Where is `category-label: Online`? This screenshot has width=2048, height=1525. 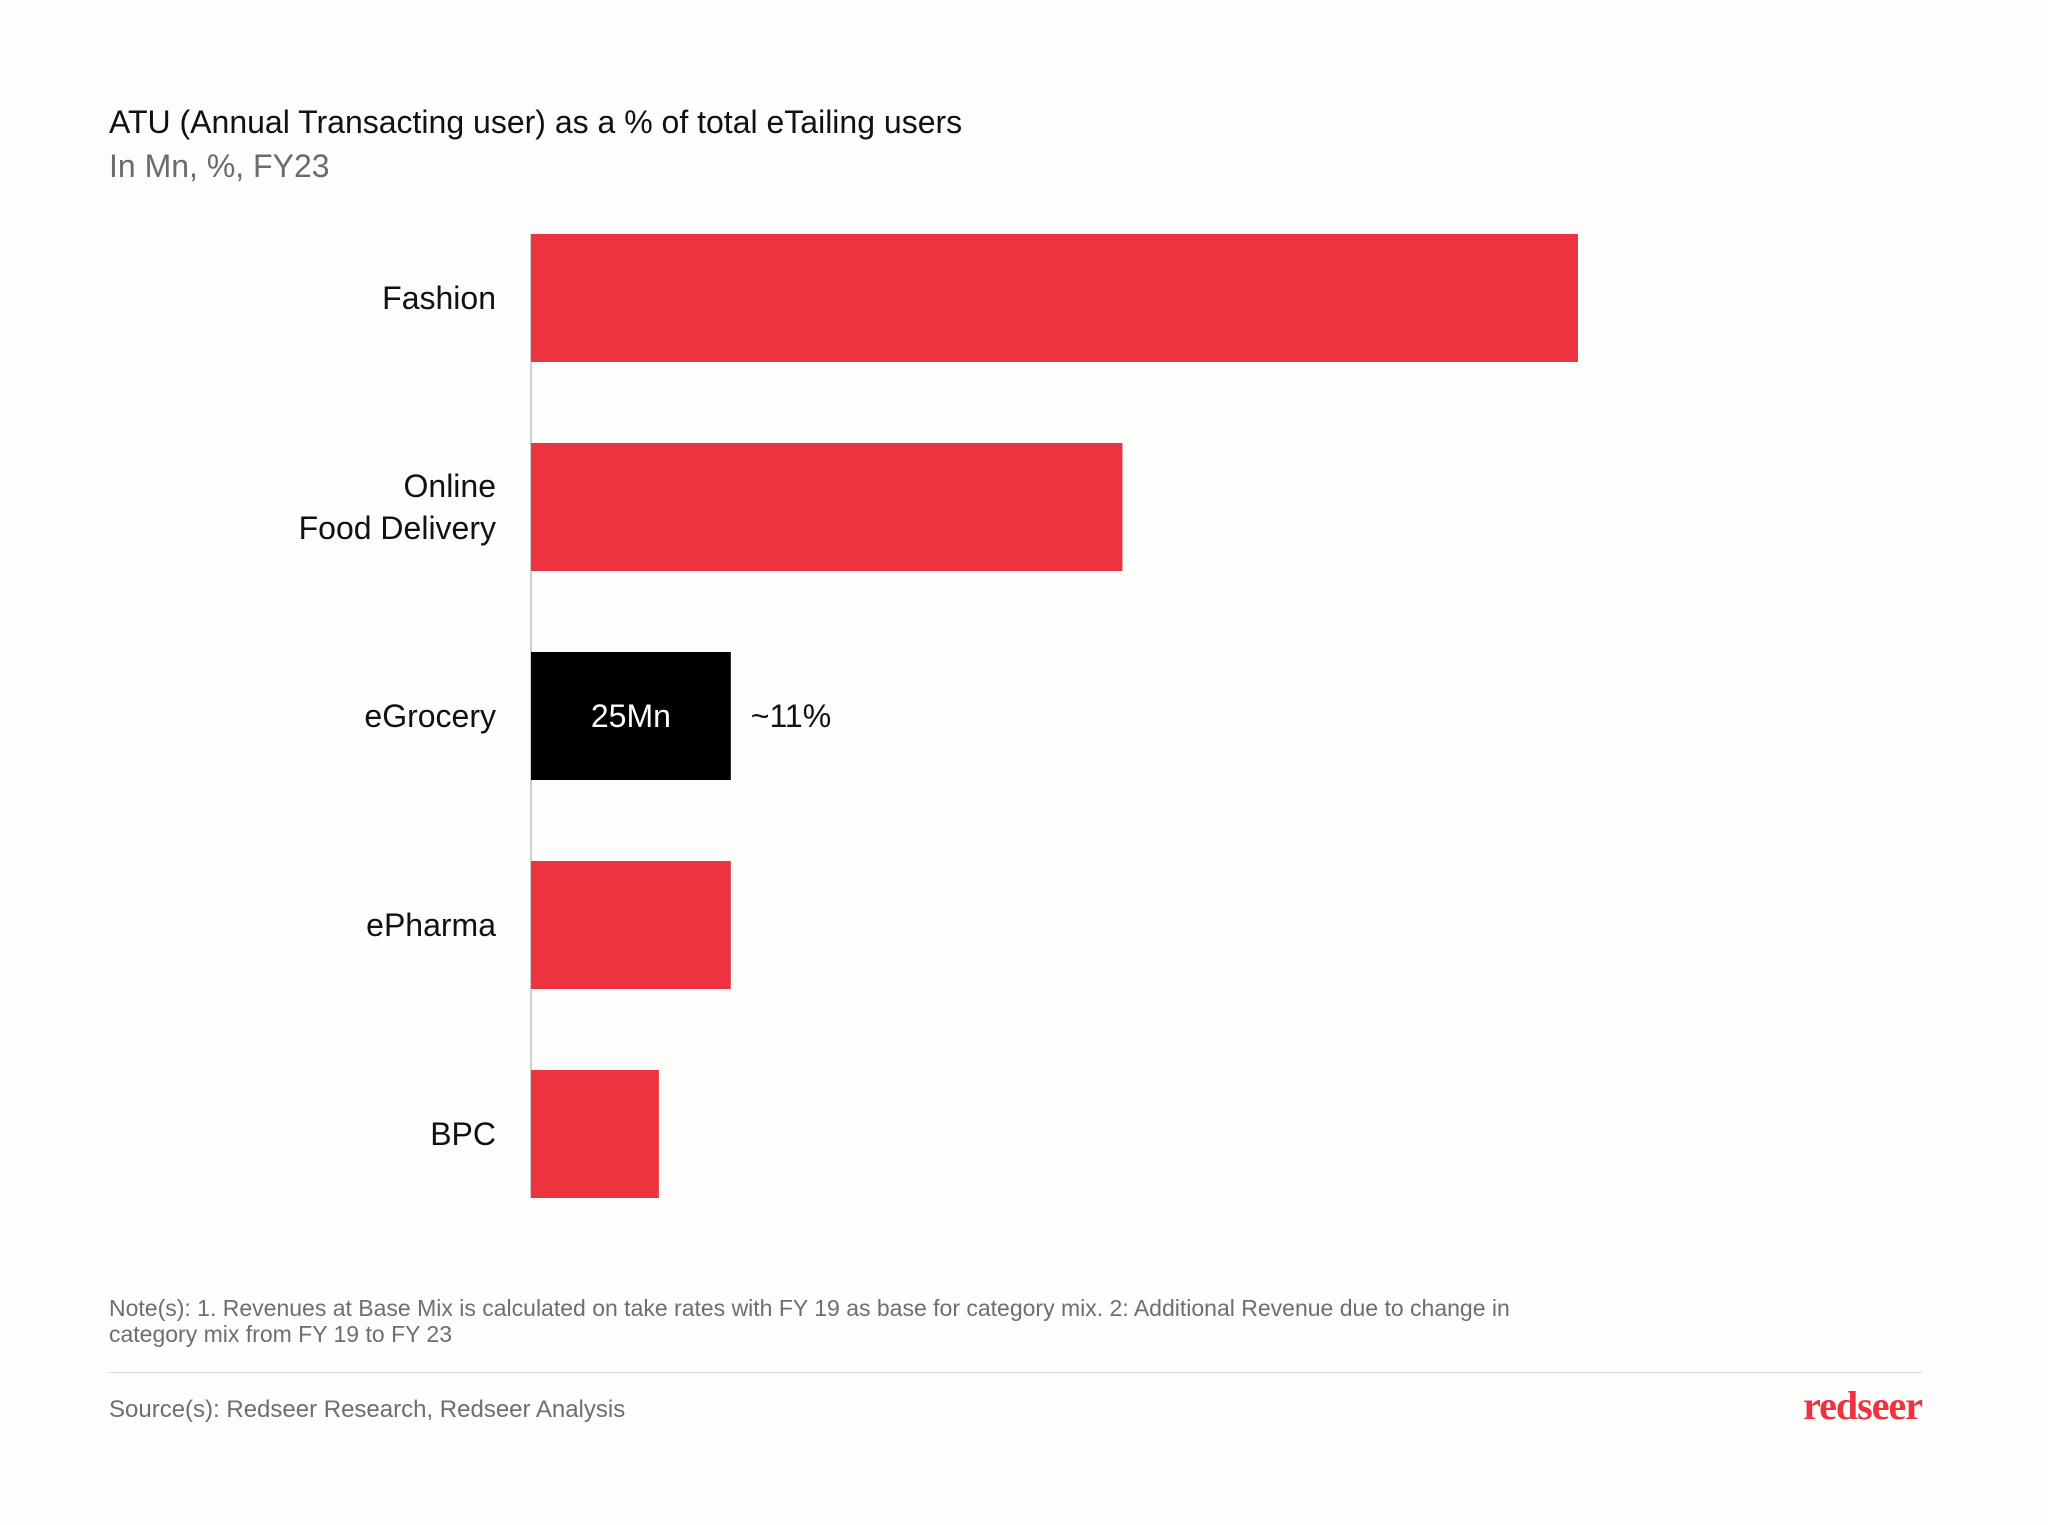 category-label: Online is located at coordinates (450, 486).